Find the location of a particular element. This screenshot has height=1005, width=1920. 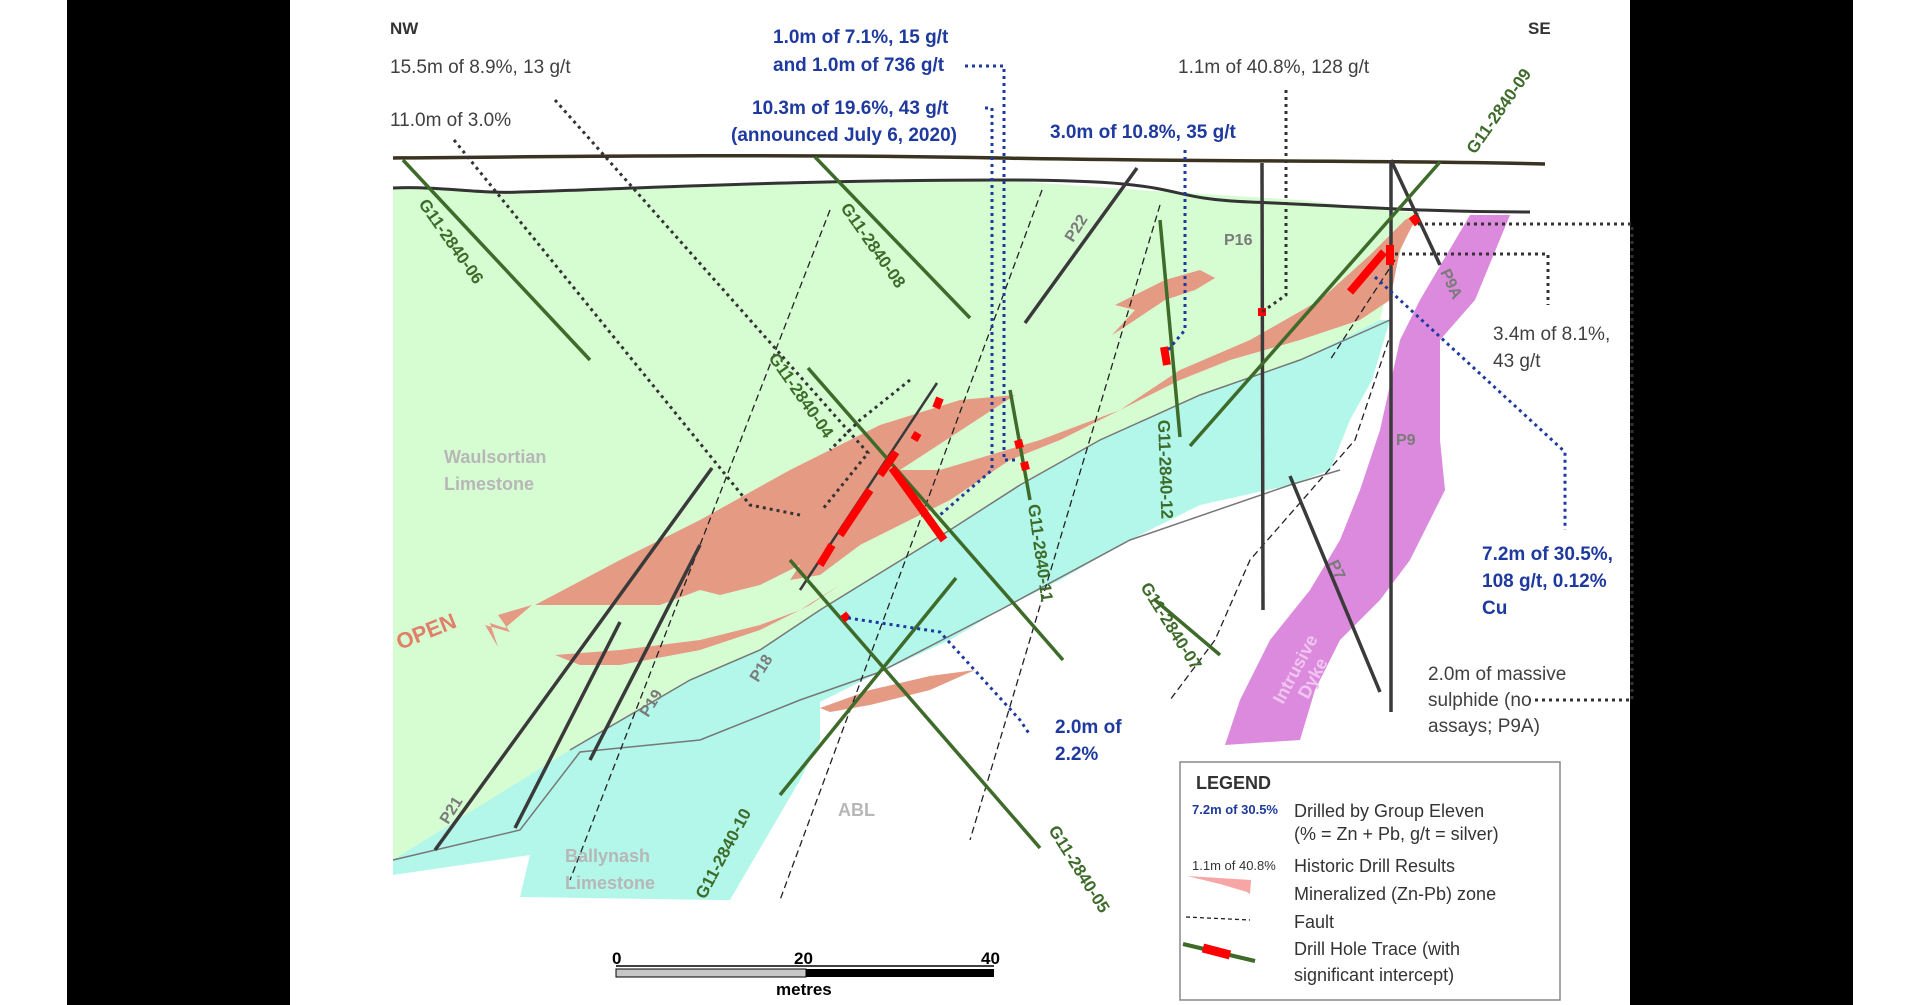

drill-hole-p18 is located at coordinates (645, 652).